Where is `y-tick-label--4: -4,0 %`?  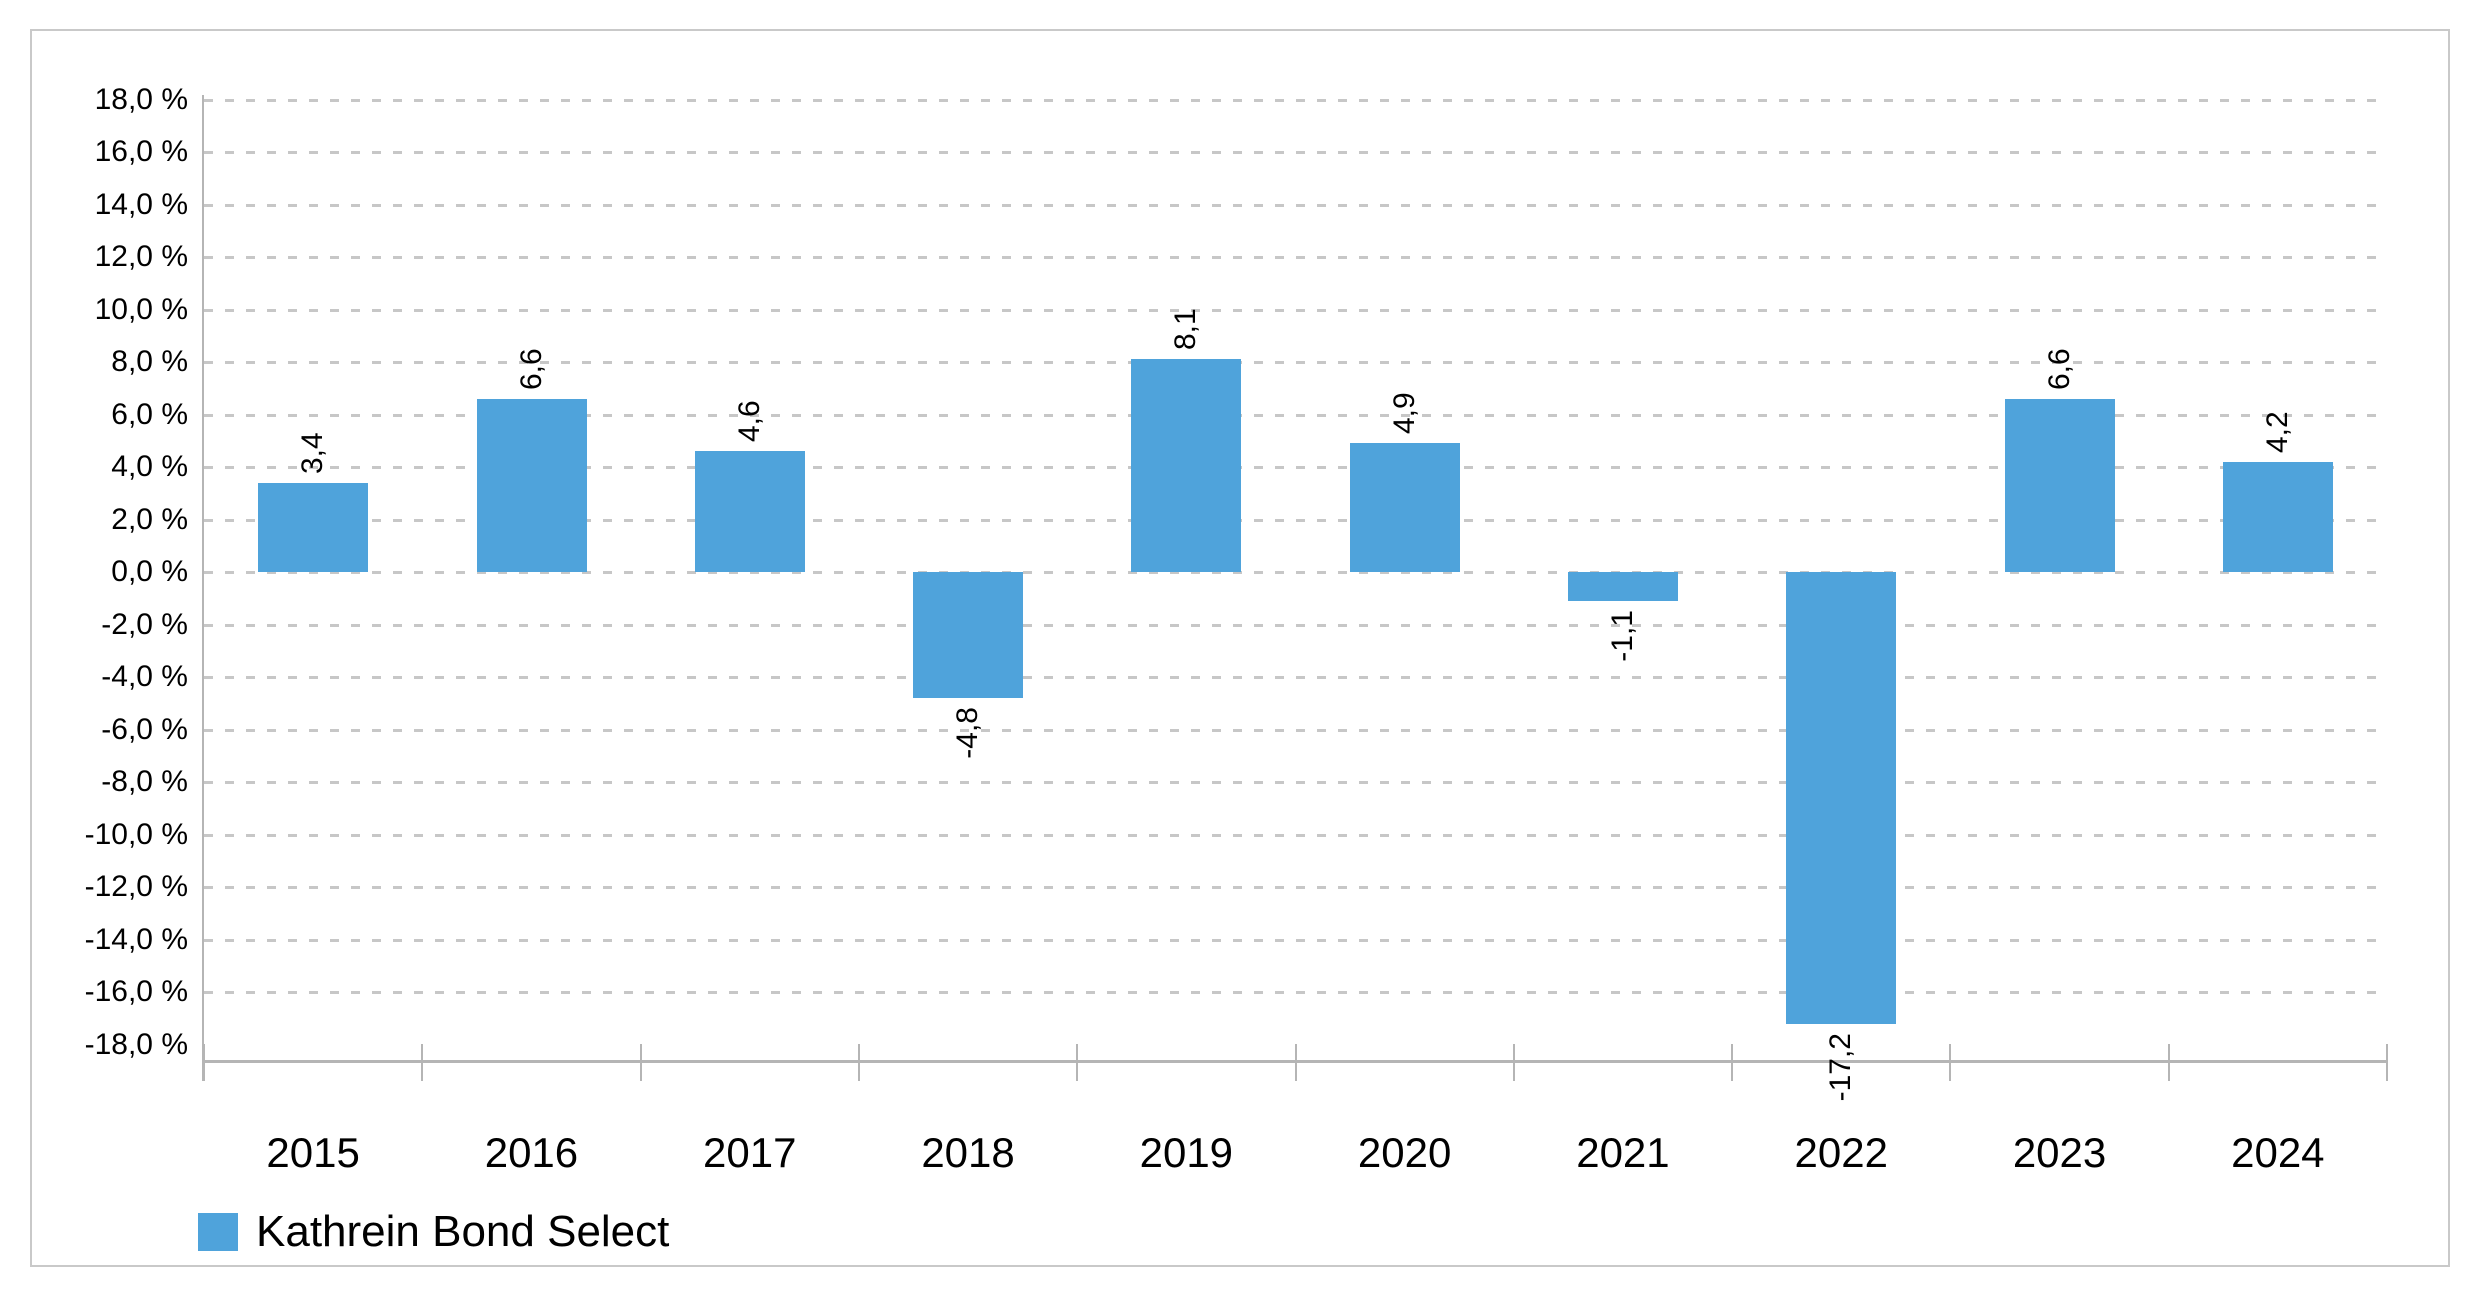
y-tick-label--4: -4,0 % is located at coordinates (144, 676).